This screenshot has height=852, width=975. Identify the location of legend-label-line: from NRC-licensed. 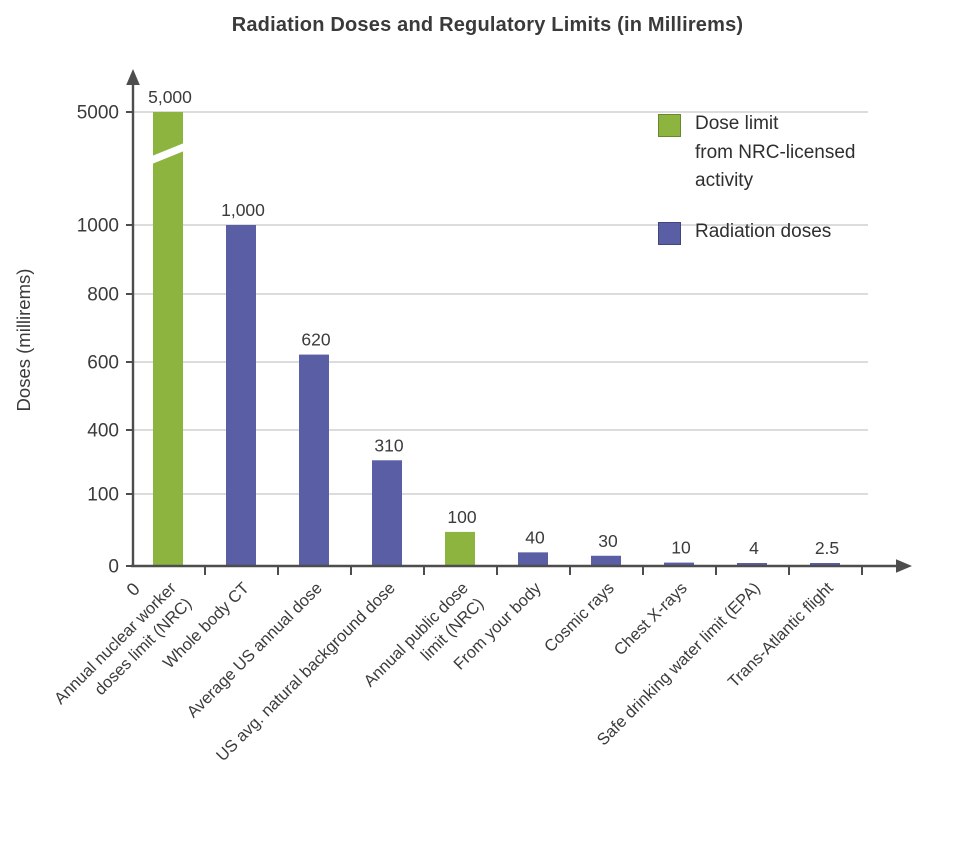
(775, 152).